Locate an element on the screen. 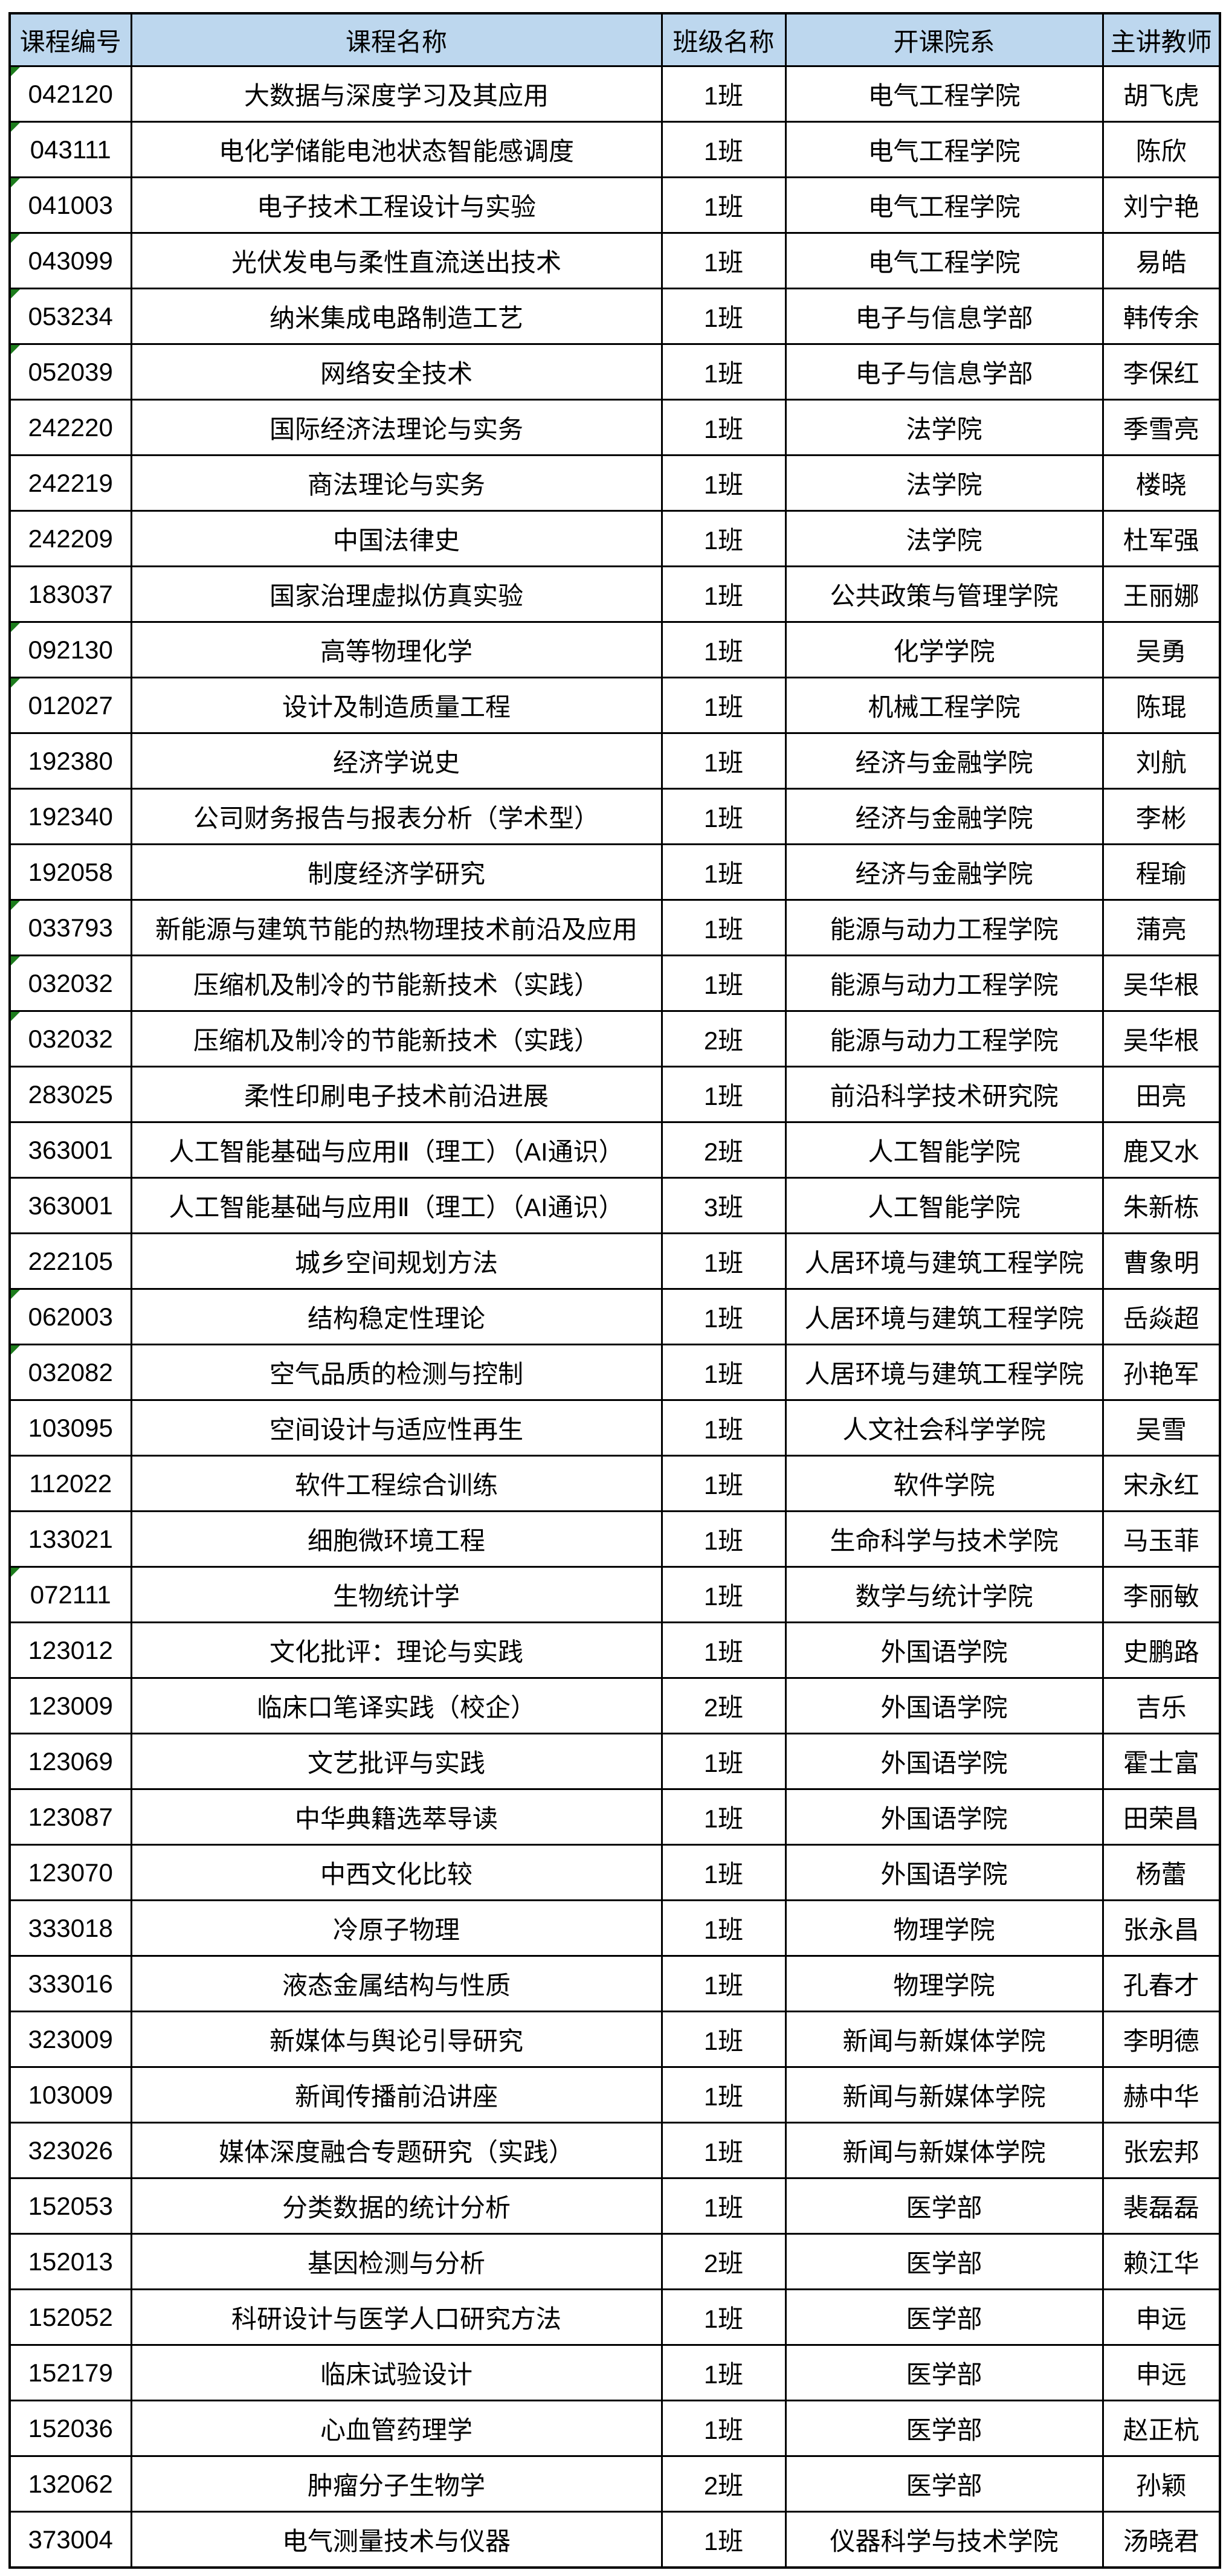 The image size is (1229, 2576). teacher-cell: 易皓 is located at coordinates (1161, 260).